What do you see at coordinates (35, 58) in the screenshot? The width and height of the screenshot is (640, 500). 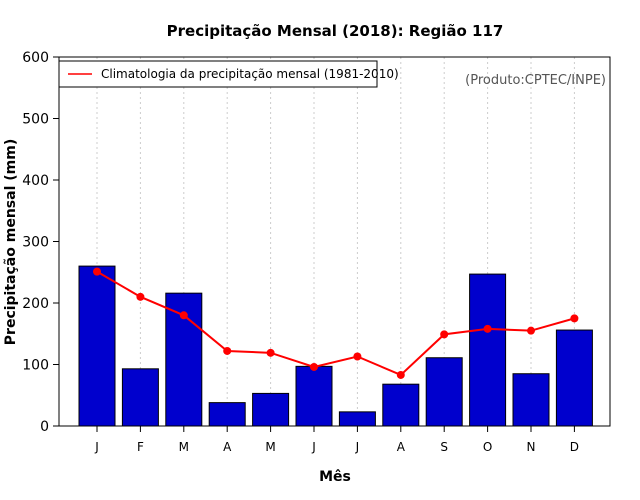 I see `y-tick-label: 600` at bounding box center [35, 58].